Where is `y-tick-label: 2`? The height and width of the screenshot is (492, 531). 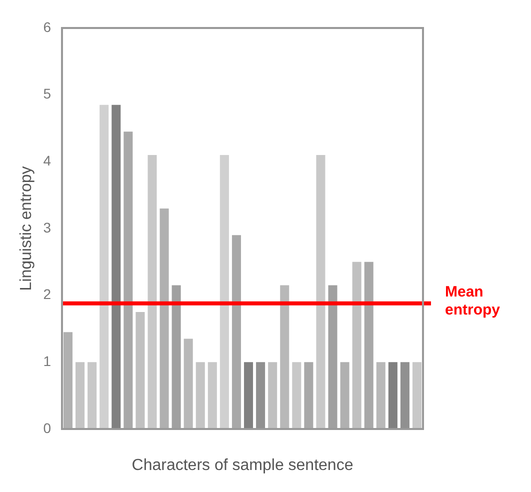 y-tick-label: 2 is located at coordinates (47, 294).